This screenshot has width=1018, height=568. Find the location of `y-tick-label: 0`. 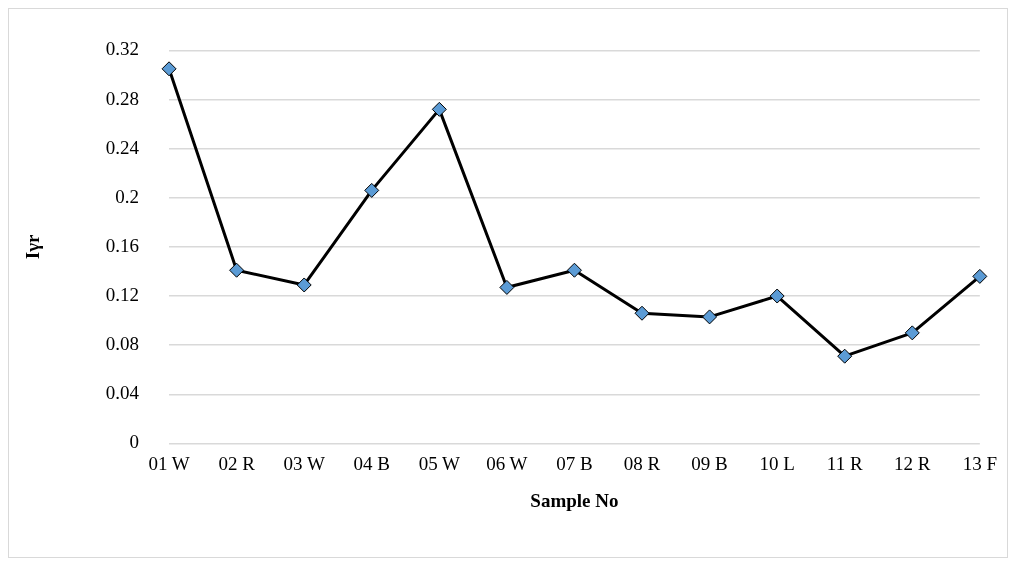

y-tick-label: 0 is located at coordinates (134, 442).